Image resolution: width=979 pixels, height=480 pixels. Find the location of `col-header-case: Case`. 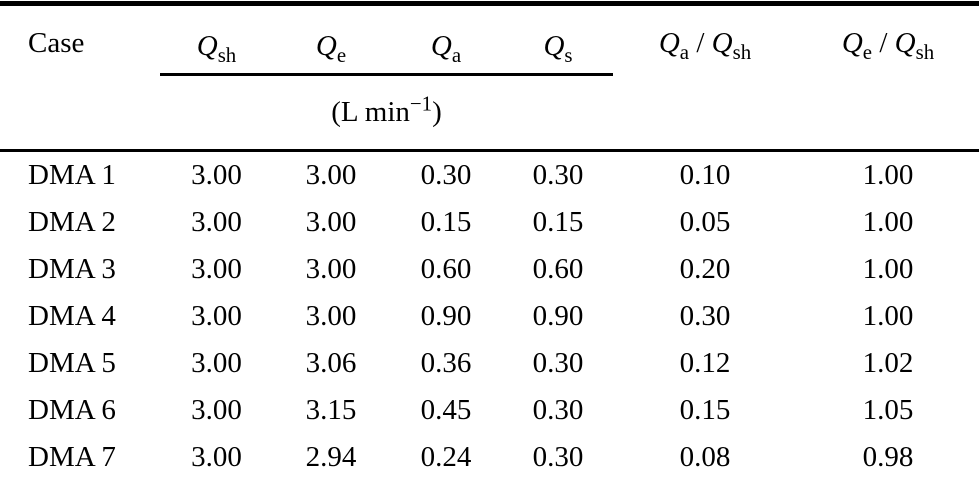

col-header-case: Case is located at coordinates (56, 43).